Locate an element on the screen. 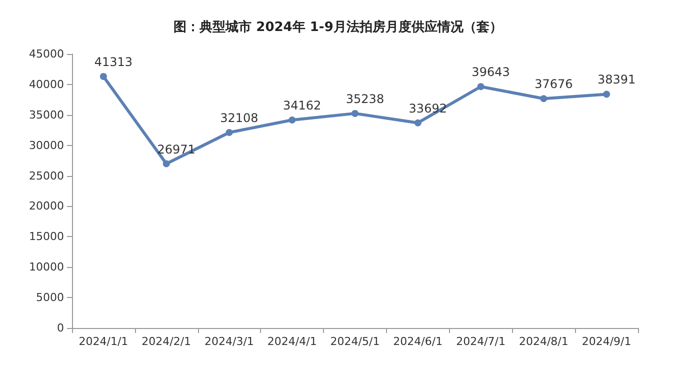  y-tick-label: 0 is located at coordinates (60, 328).